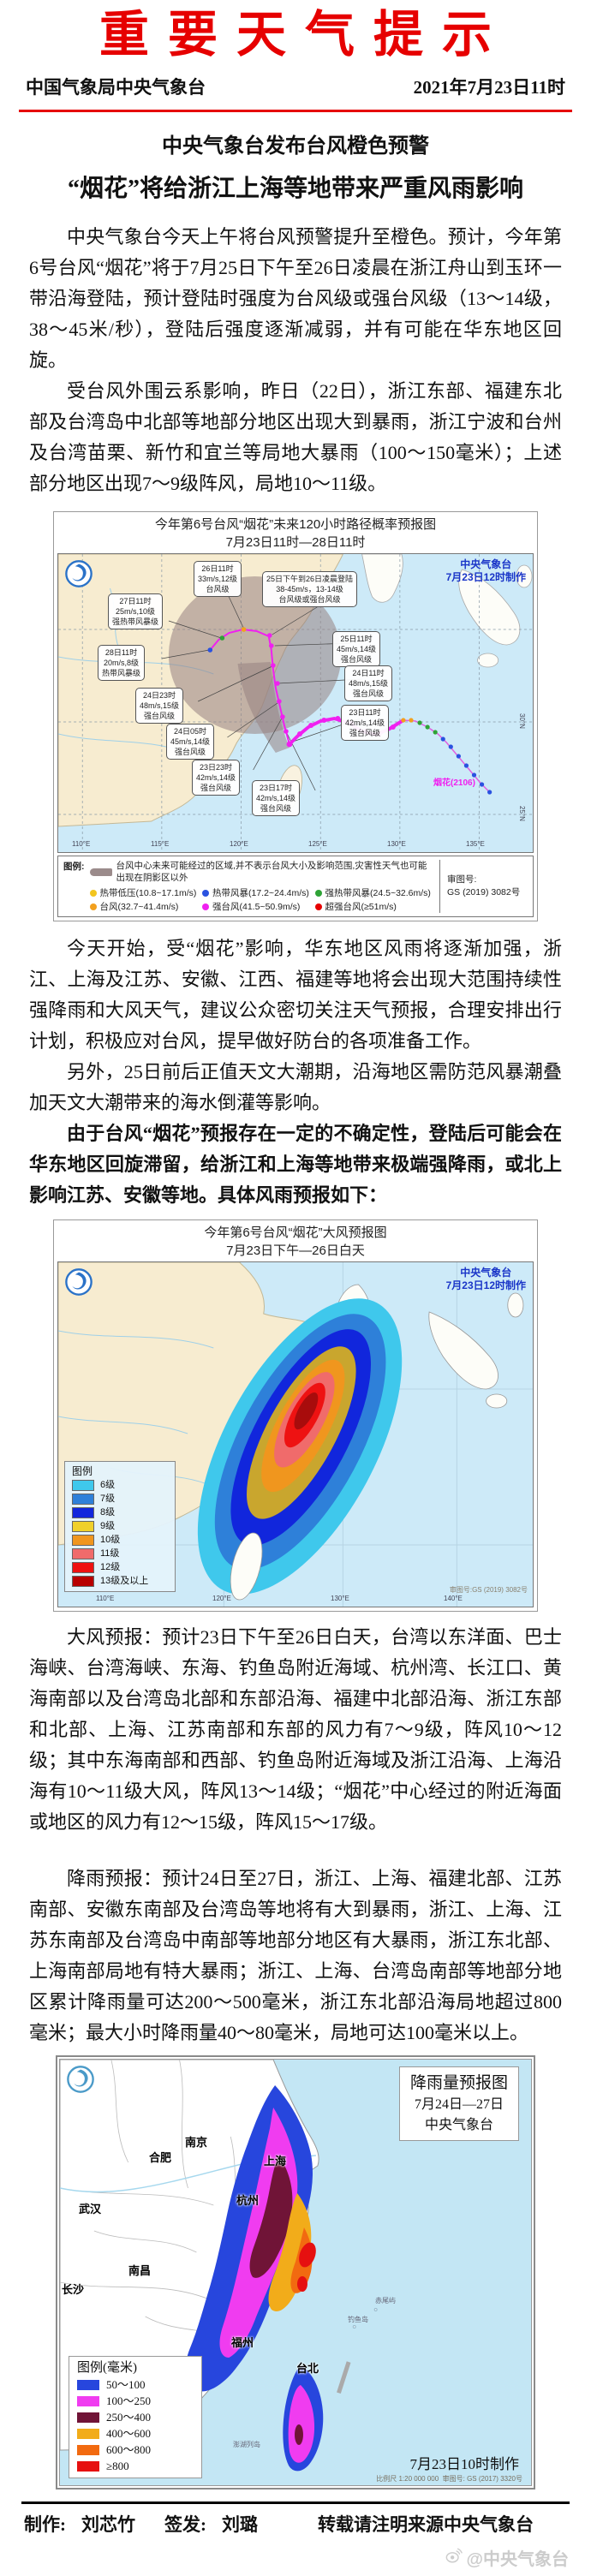 The image size is (591, 2576). Describe the element at coordinates (489, 1590) in the screenshot. I see `map-ref: 审图号:GS (2019) 3082号` at that location.